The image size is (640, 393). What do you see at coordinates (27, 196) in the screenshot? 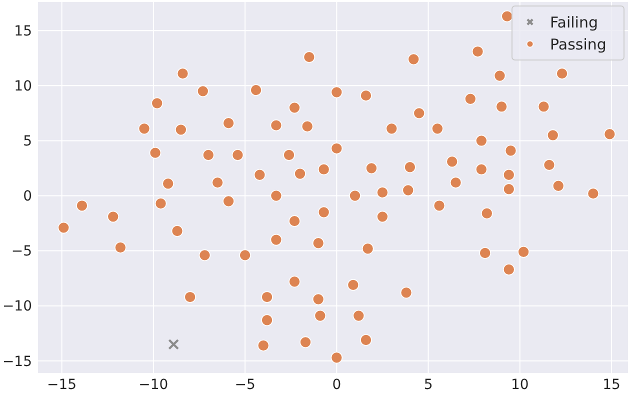
I see `y-tick-label: 0` at bounding box center [27, 196].